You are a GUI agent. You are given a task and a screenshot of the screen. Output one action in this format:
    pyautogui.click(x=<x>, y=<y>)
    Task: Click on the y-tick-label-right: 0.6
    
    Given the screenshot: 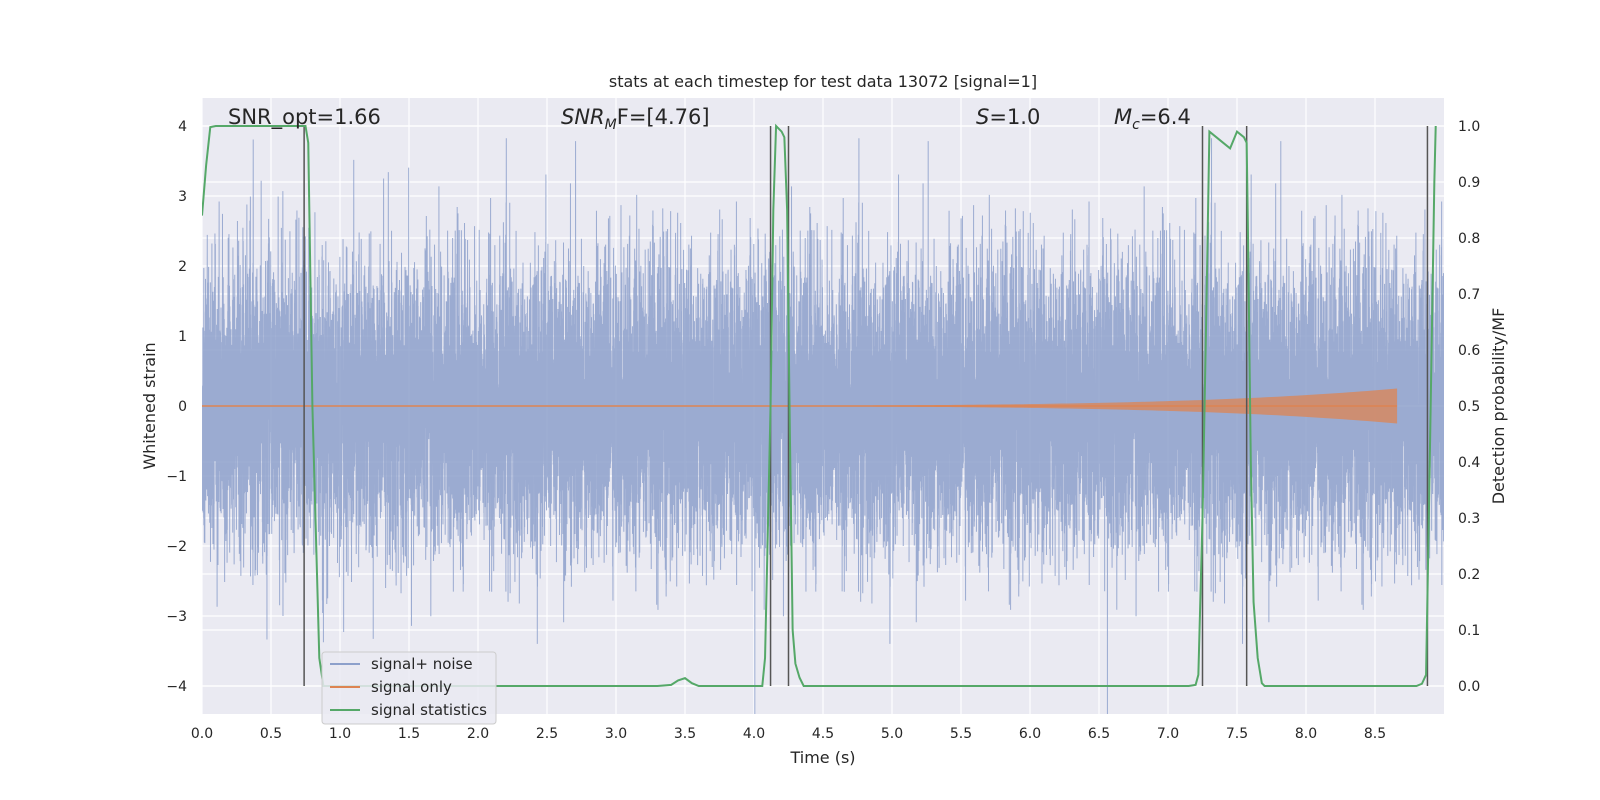 What is the action you would take?
    pyautogui.click(x=1469, y=351)
    